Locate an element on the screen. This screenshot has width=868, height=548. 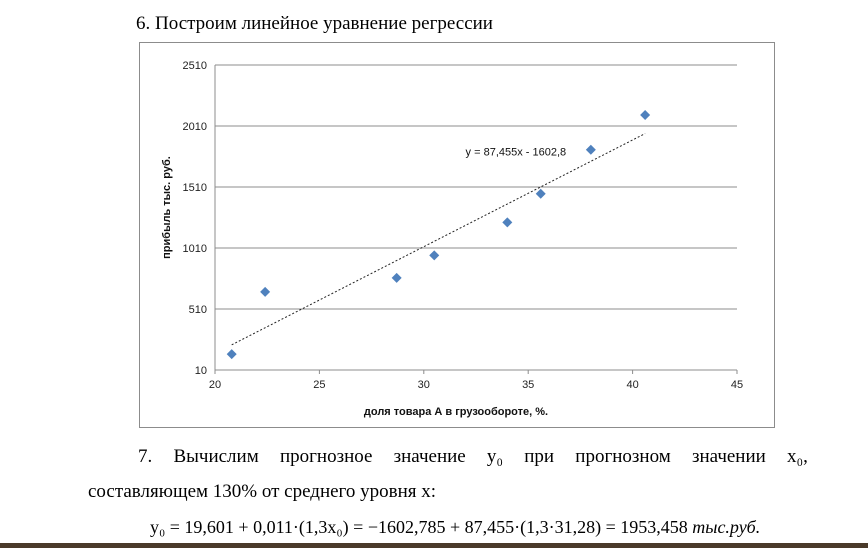
trendline-equation: y = 87,455x - 1602,8 is located at coordinates (516, 152).